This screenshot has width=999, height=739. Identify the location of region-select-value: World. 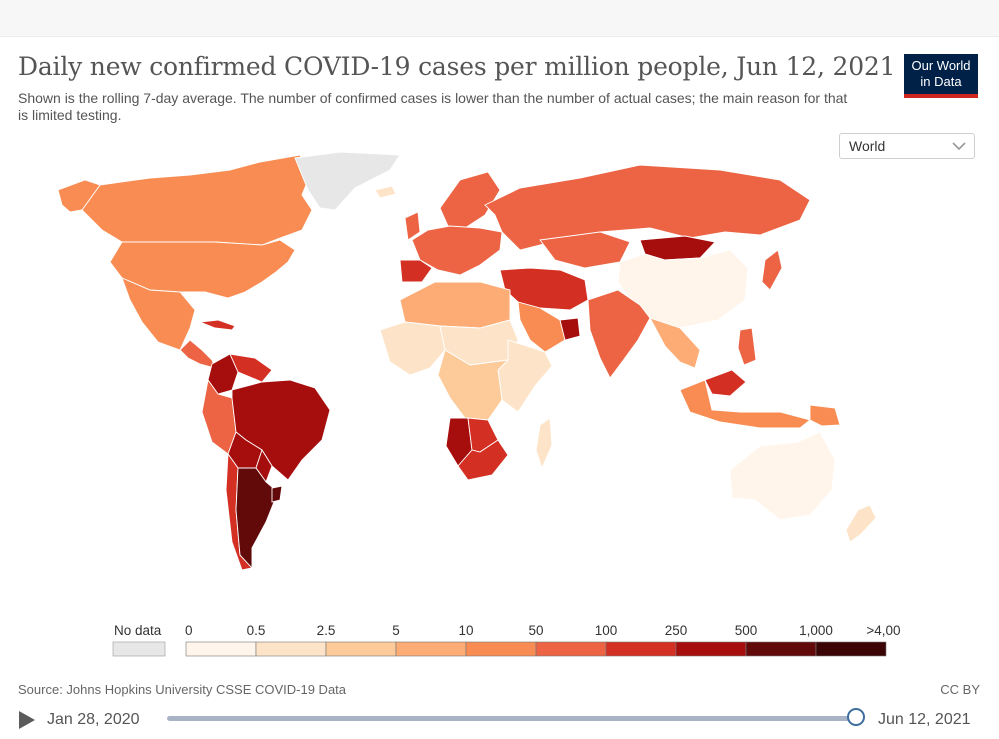
(867, 146).